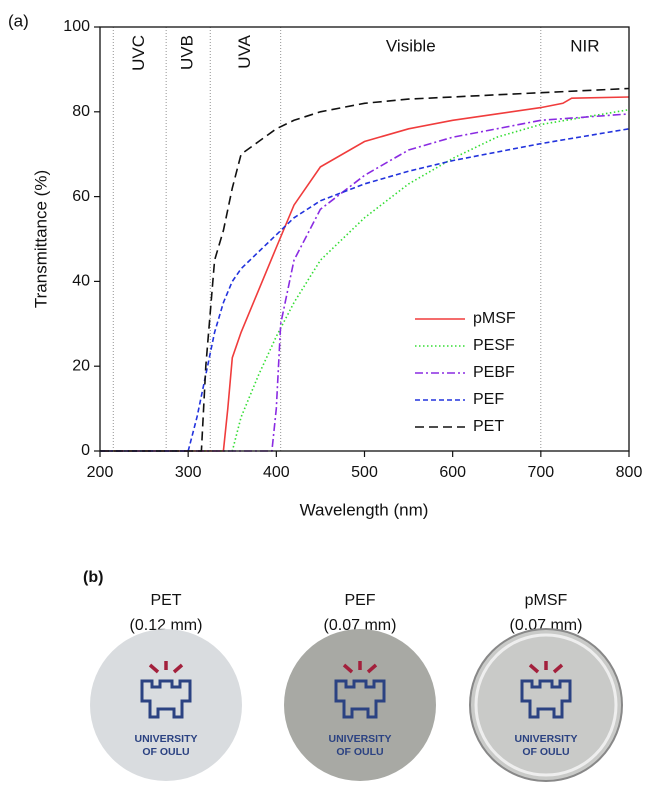  Describe the element at coordinates (494, 345) in the screenshot. I see `legend-label: PESF` at that location.